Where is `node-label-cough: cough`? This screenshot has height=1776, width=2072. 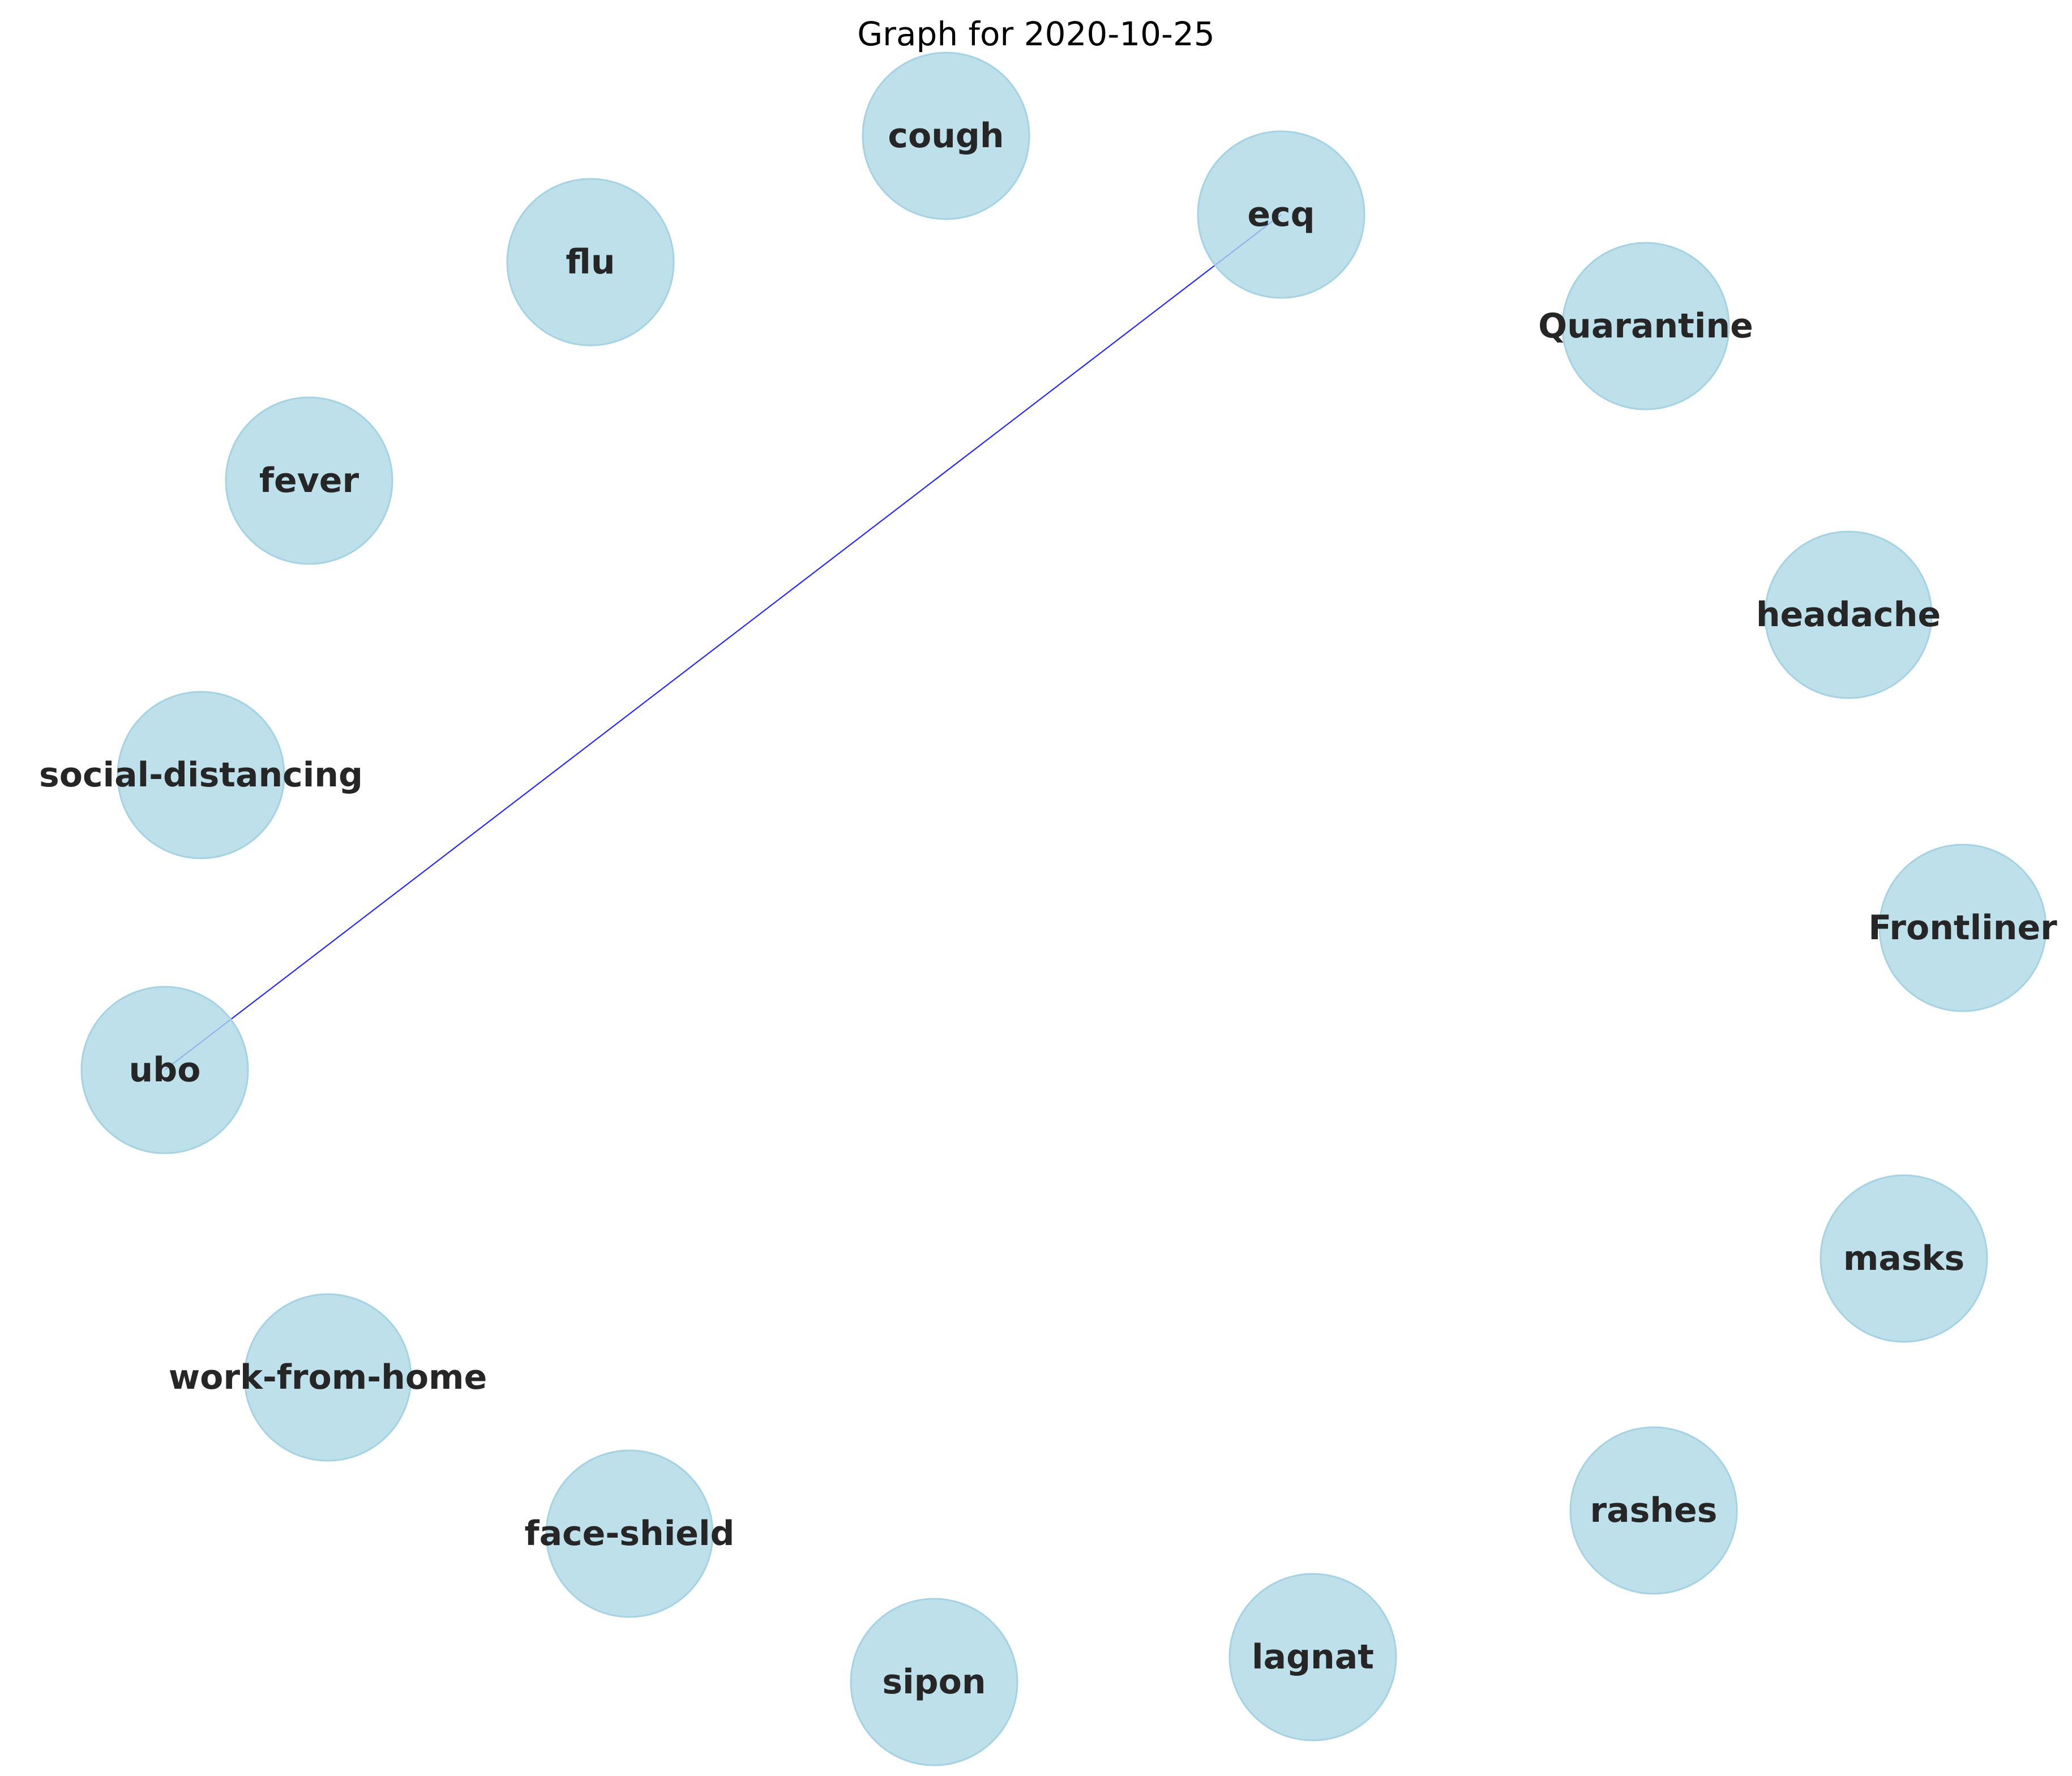 node-label-cough: cough is located at coordinates (946, 136).